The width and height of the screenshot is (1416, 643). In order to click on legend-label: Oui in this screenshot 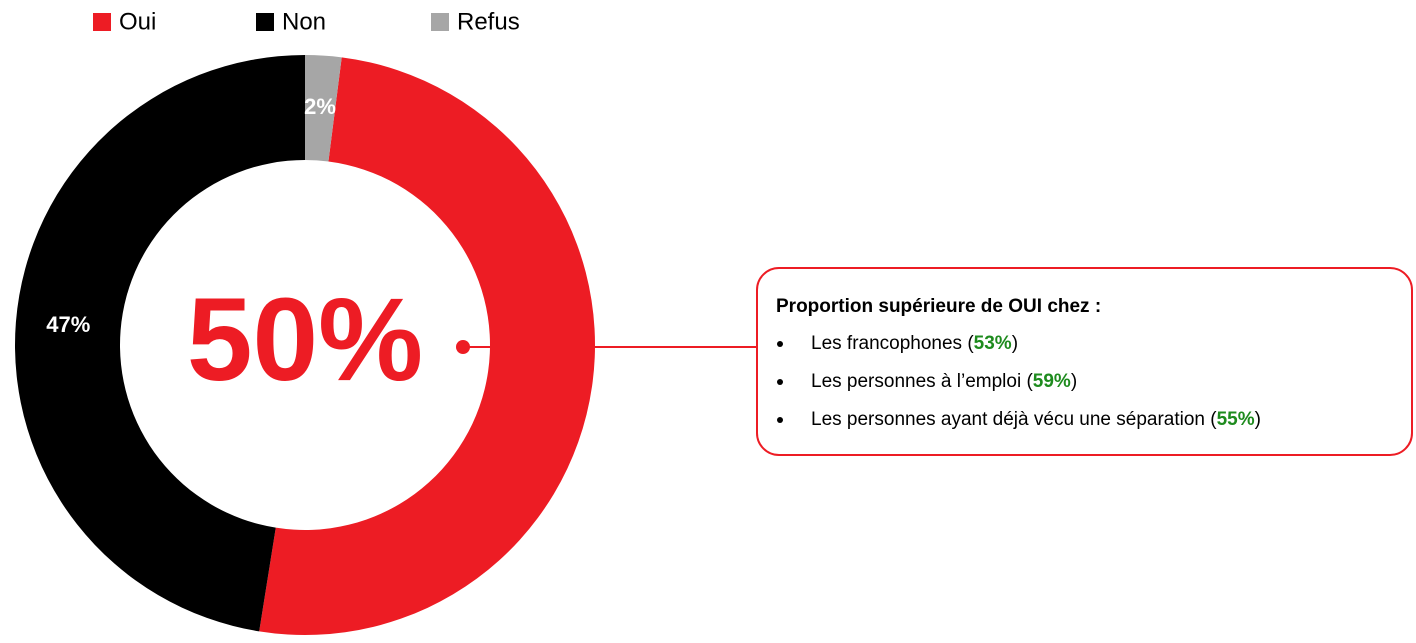, I will do `click(137, 21)`.